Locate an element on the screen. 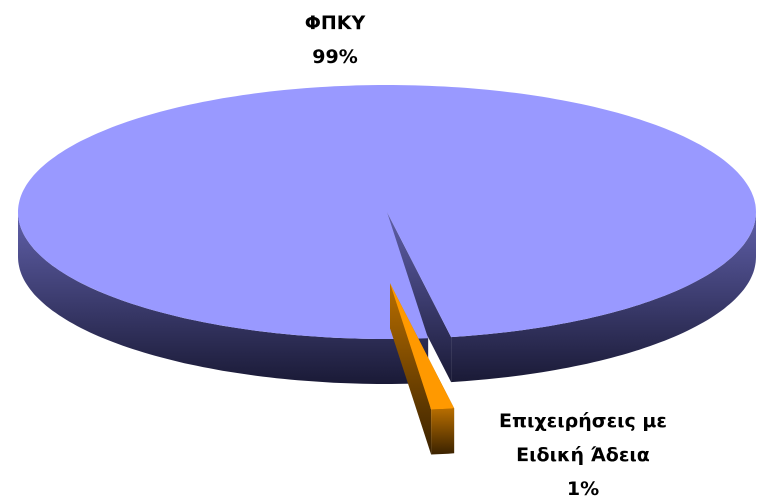  slice-label: ΦΠΚΥ 99% is located at coordinates (335, 40).